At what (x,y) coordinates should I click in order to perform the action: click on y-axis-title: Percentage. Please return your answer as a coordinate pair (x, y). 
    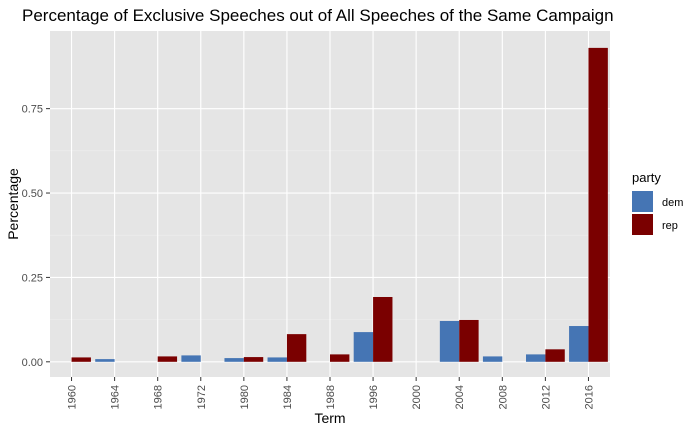
    Looking at the image, I should click on (13, 204).